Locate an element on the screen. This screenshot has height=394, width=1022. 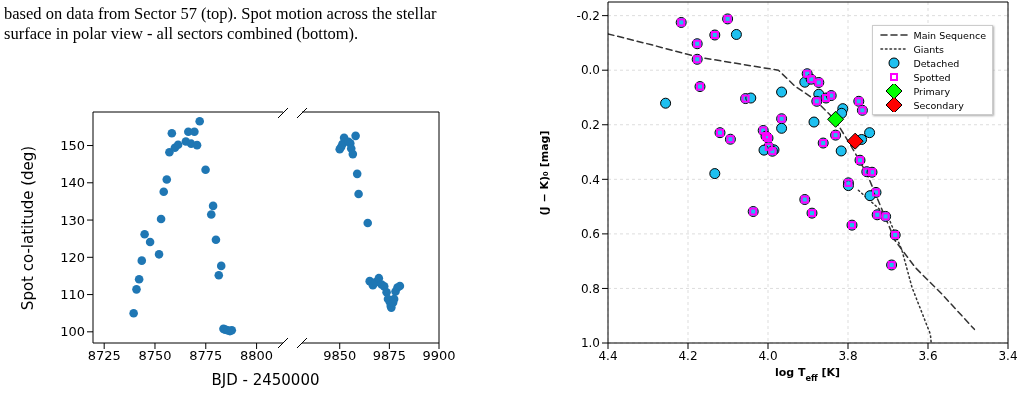
y-tick-label: 1.0 is located at coordinates (590, 343).